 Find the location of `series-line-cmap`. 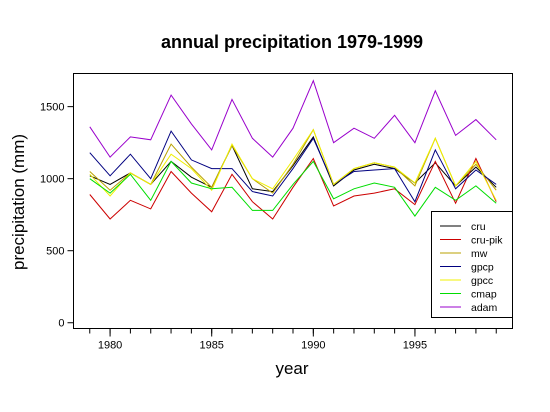

series-line-cmap is located at coordinates (293, 188).